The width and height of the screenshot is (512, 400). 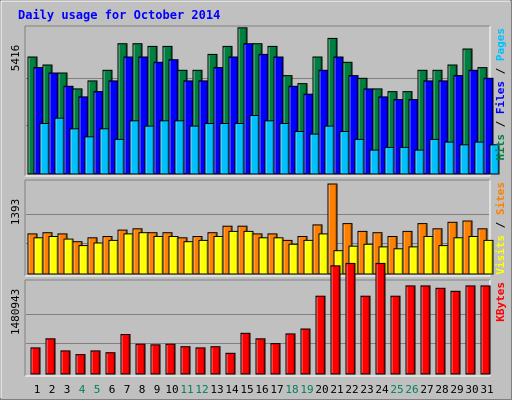 I want to click on day-label-29: 29, so click(x=456, y=389).